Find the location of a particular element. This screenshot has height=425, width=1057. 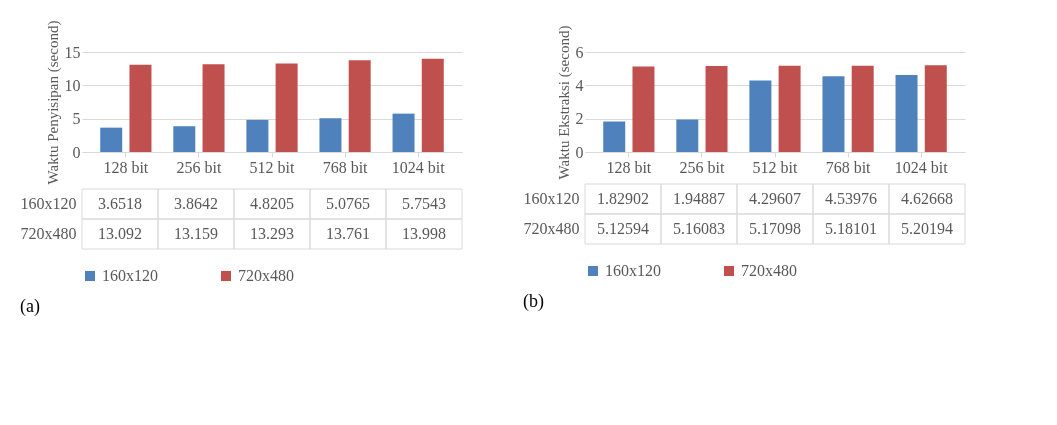

data-label: 13.293 is located at coordinates (272, 233).